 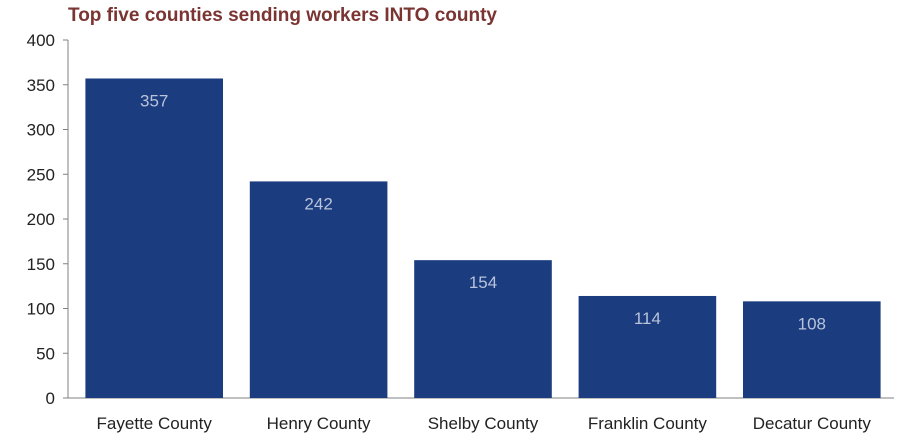 I want to click on y-tick-label: 0, so click(x=50, y=398).